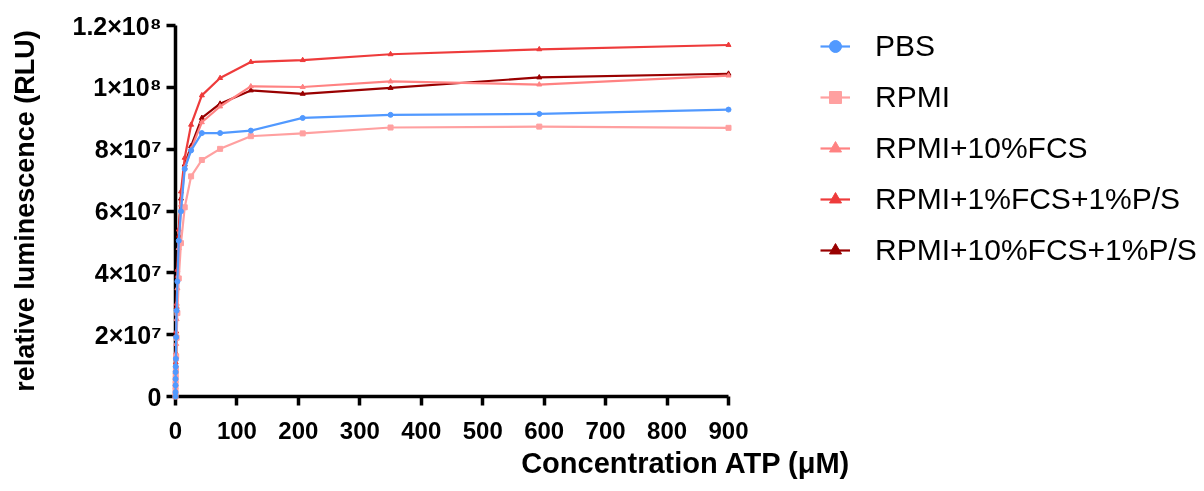 Image resolution: width=1204 pixels, height=491 pixels. What do you see at coordinates (421, 430) in the screenshot?
I see `x-tick-label: 400` at bounding box center [421, 430].